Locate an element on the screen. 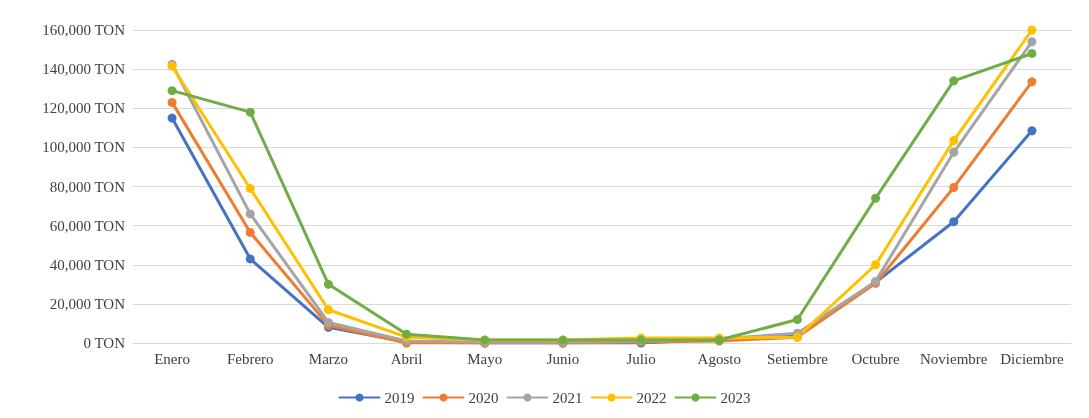 The height and width of the screenshot is (418, 1089). legend-label: 2020 is located at coordinates (483, 397).